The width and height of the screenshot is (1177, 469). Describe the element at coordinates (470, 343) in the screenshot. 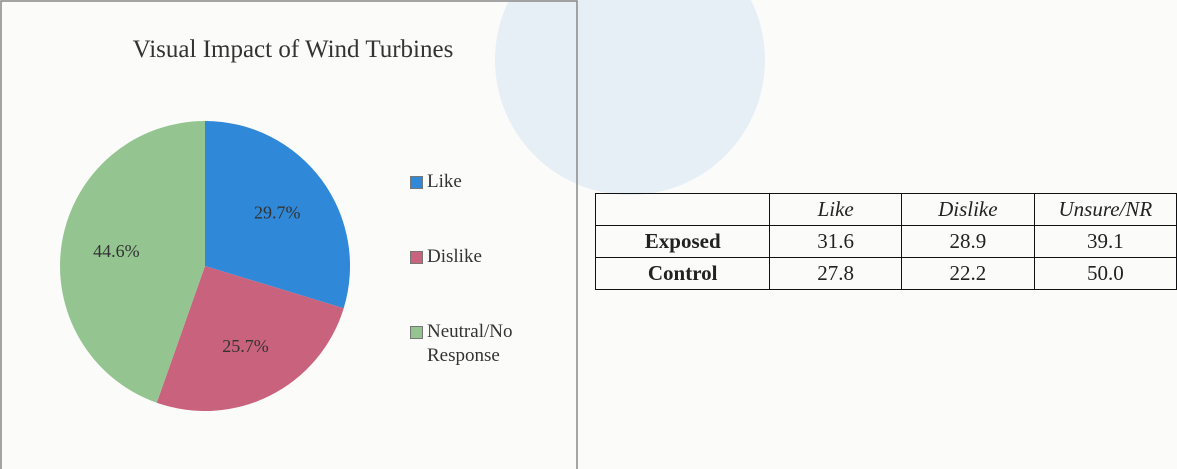

I see `legend-label: Neutral/No Response` at that location.